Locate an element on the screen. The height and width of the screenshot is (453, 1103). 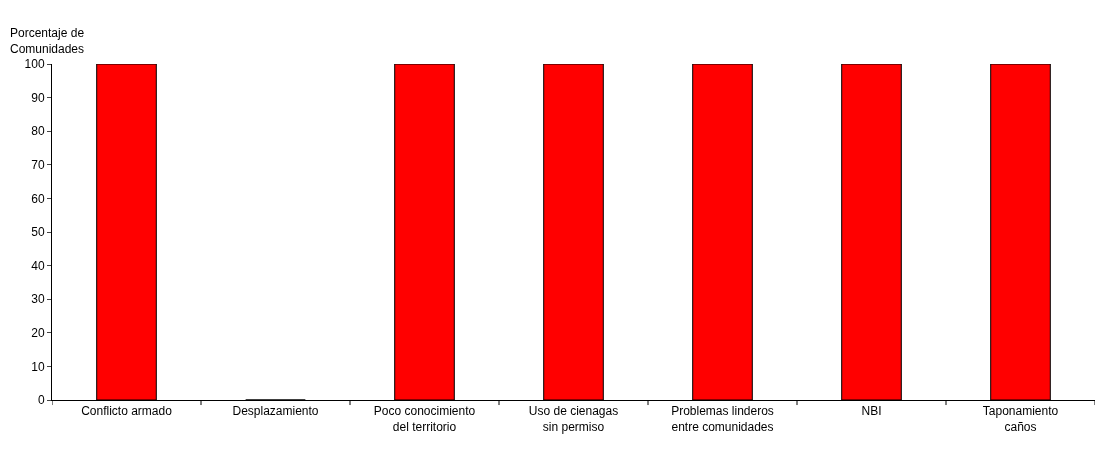
x-tick-label: Problemas linderos entre comunidades is located at coordinates (722, 419).